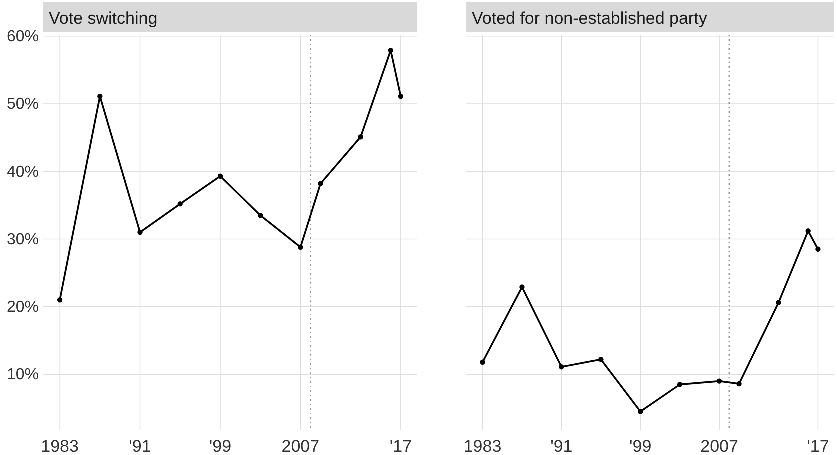 The height and width of the screenshot is (455, 837). I want to click on y-tick-label: 10%, so click(22, 375).